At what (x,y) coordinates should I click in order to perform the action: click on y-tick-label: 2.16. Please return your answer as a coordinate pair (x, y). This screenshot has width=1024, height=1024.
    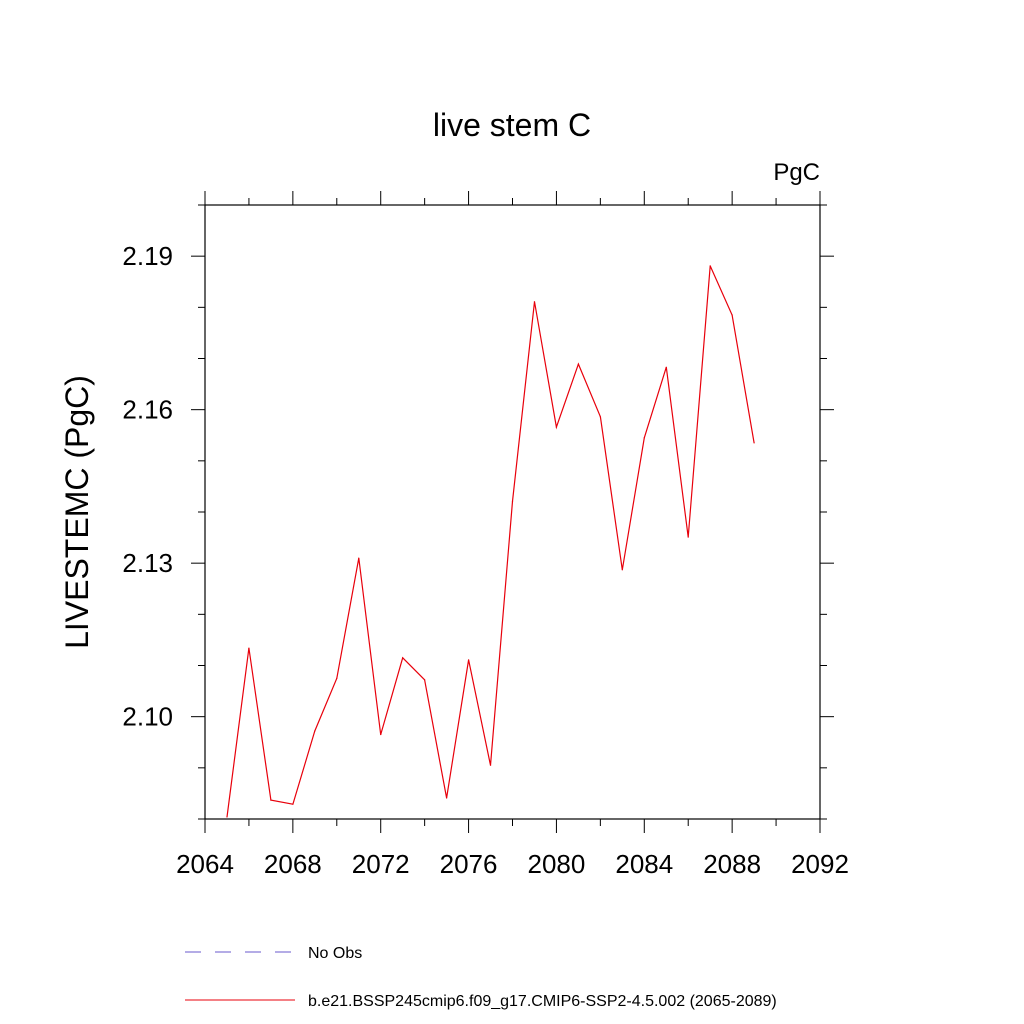
    Looking at the image, I should click on (147, 410).